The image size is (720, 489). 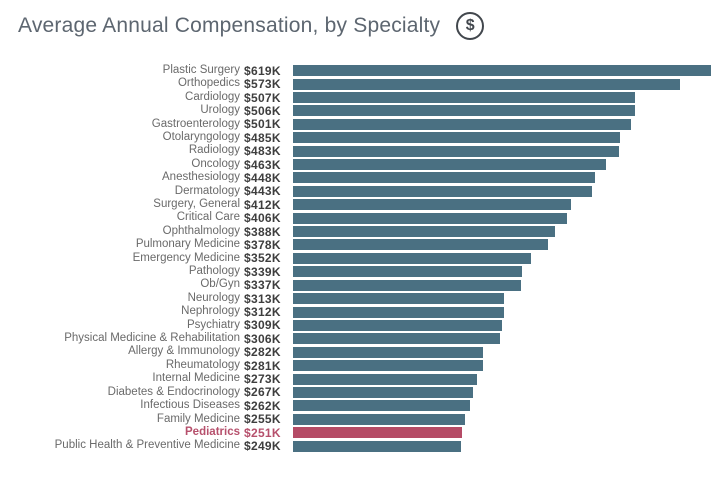 I want to click on value-label: $443K, so click(x=262, y=191).